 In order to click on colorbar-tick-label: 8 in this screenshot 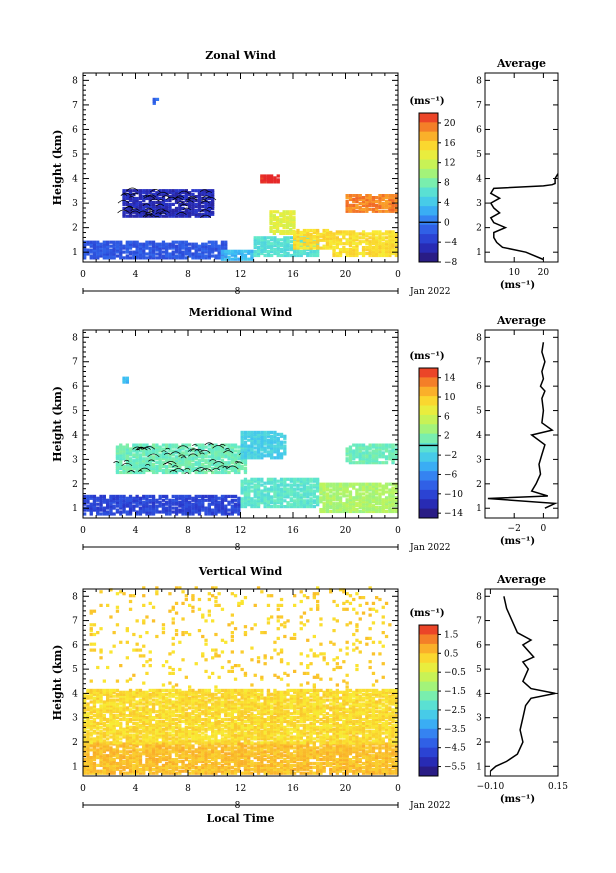, I will do `click(447, 184)`.